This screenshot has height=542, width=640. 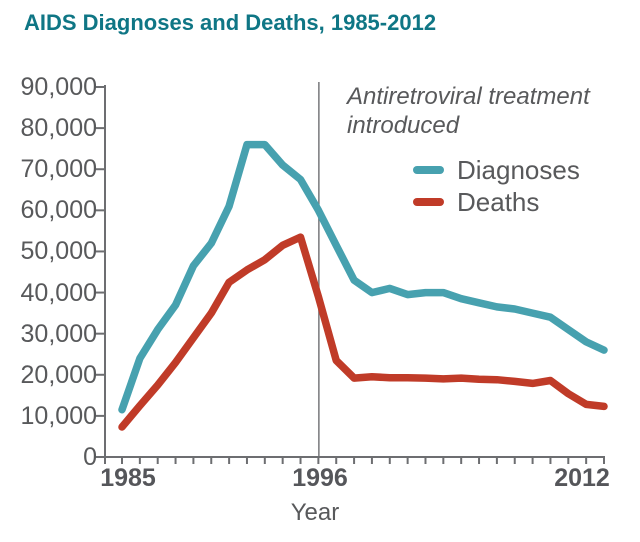 I want to click on annotation-line-1: Antiretroviral treatment, so click(x=468, y=96).